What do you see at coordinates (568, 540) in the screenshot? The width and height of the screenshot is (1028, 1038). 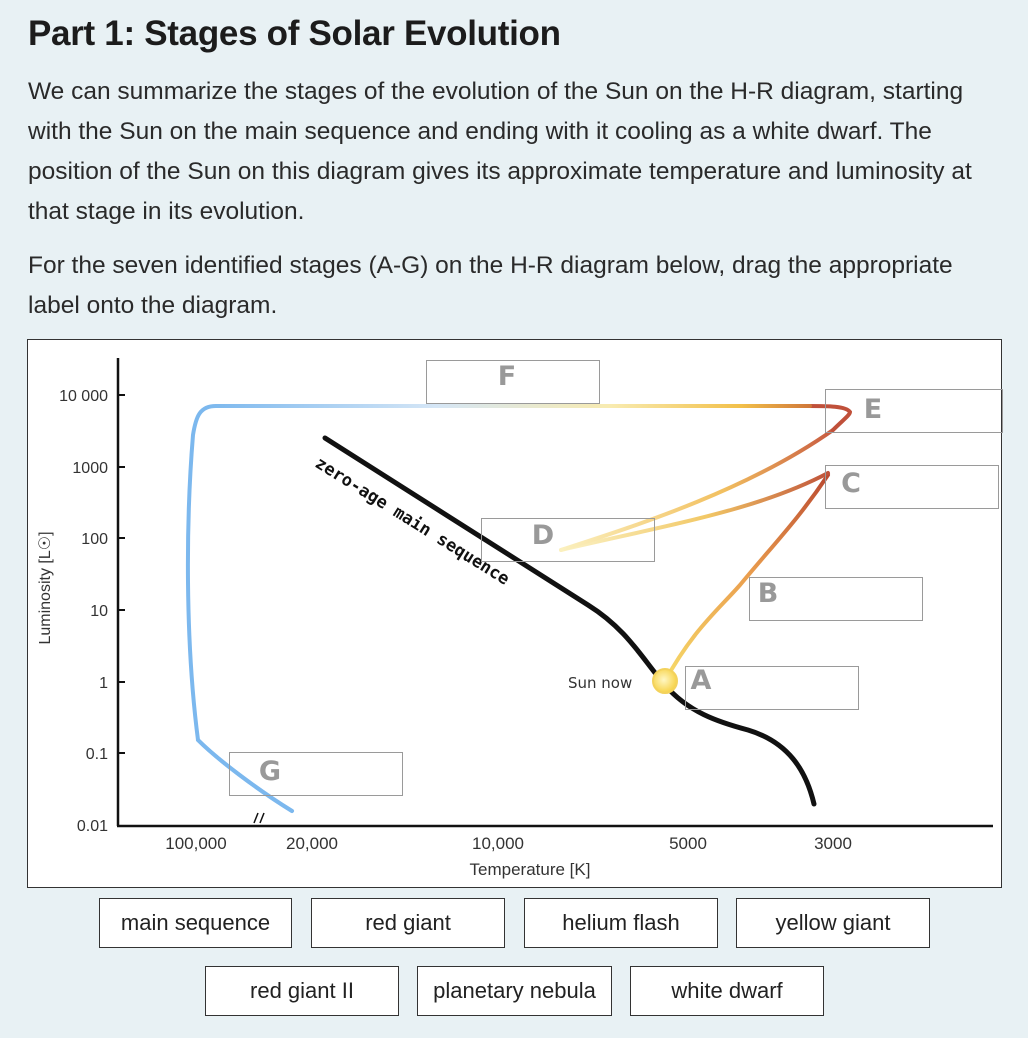 I see `drop-zone-d` at bounding box center [568, 540].